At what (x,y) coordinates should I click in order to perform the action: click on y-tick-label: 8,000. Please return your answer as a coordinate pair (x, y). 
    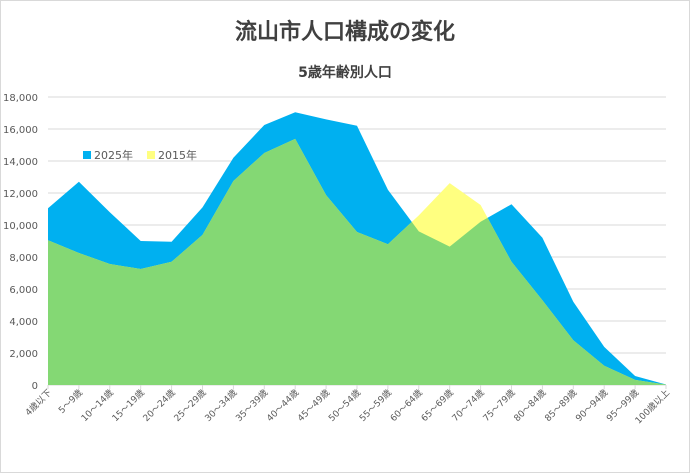
    Looking at the image, I should click on (23, 258).